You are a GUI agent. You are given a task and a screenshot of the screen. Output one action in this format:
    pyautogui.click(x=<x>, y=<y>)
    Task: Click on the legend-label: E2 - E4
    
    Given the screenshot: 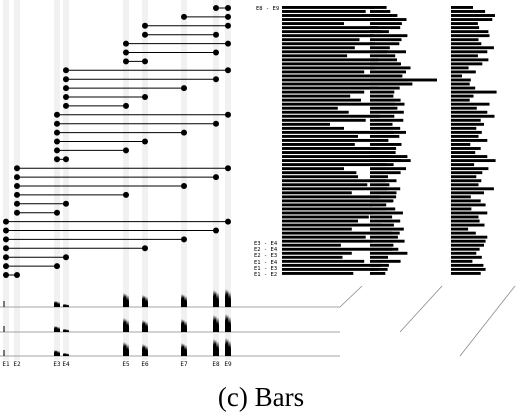 What is the action you would take?
    pyautogui.click(x=266, y=250)
    